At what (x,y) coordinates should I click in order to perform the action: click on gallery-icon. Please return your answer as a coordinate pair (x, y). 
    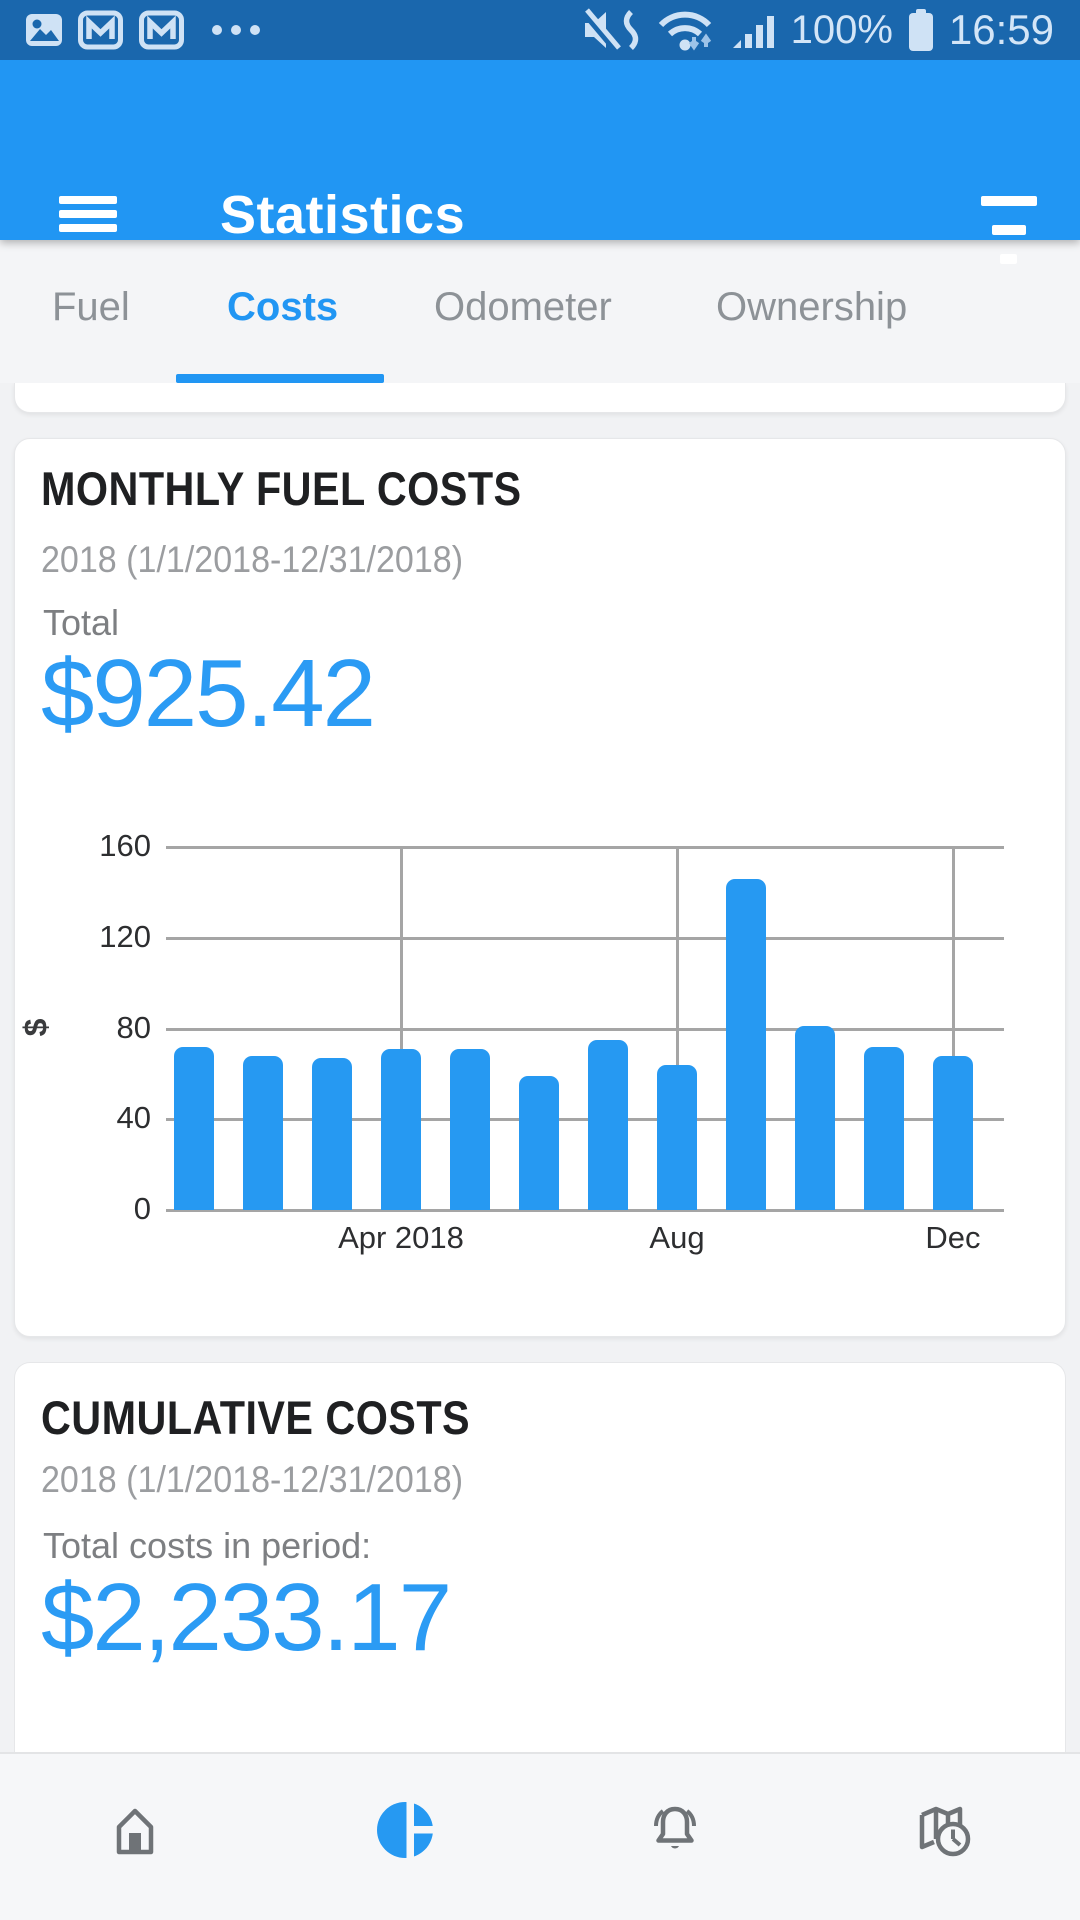
    Looking at the image, I should click on (44, 30).